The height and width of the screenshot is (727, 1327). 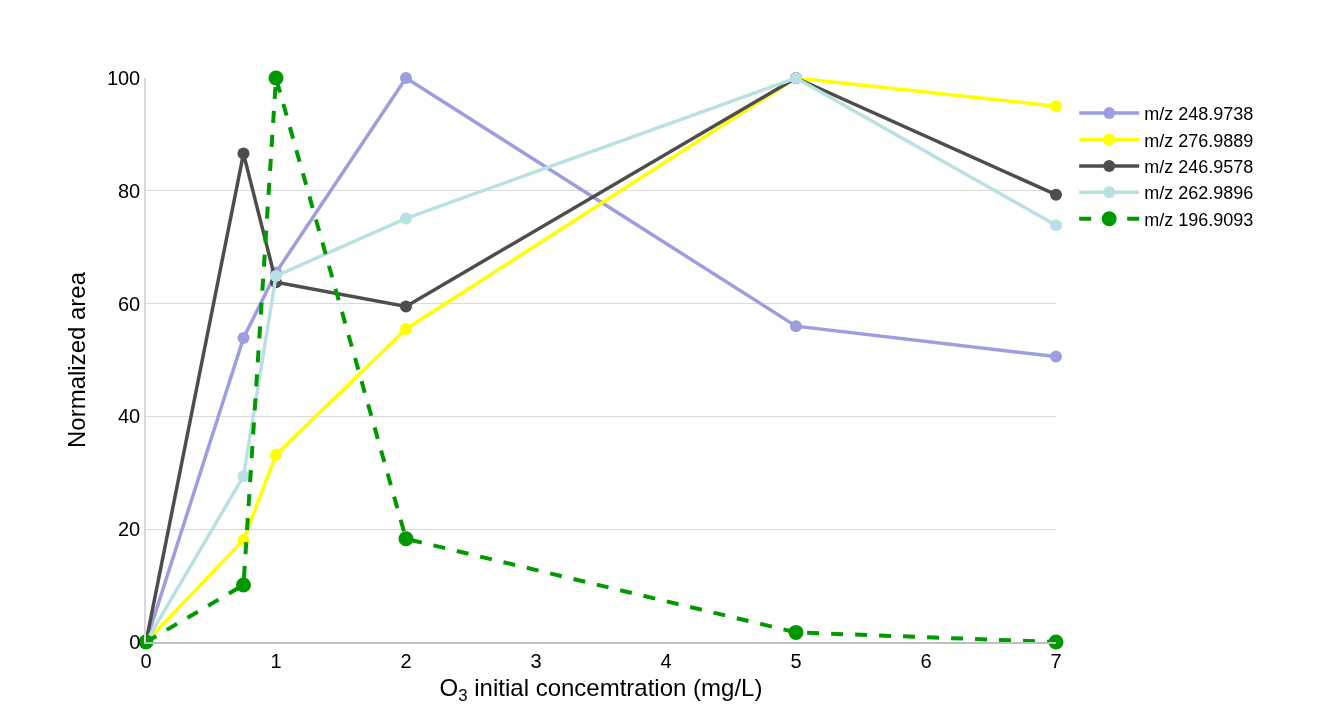 I want to click on x-tick-label: 2, so click(x=406, y=660).